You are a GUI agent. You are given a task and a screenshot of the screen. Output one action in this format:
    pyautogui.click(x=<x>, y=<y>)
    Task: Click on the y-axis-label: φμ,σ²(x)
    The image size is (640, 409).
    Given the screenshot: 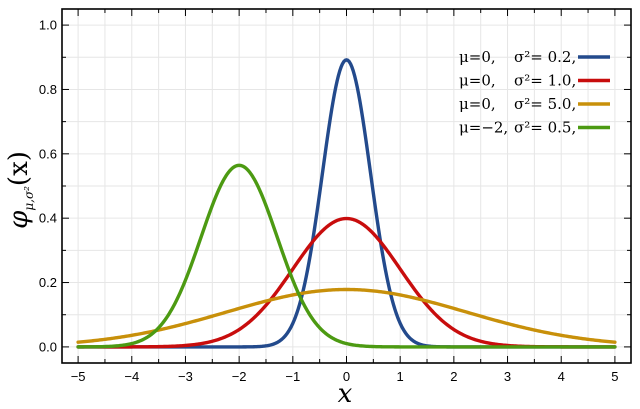 What is the action you would take?
    pyautogui.click(x=20, y=190)
    